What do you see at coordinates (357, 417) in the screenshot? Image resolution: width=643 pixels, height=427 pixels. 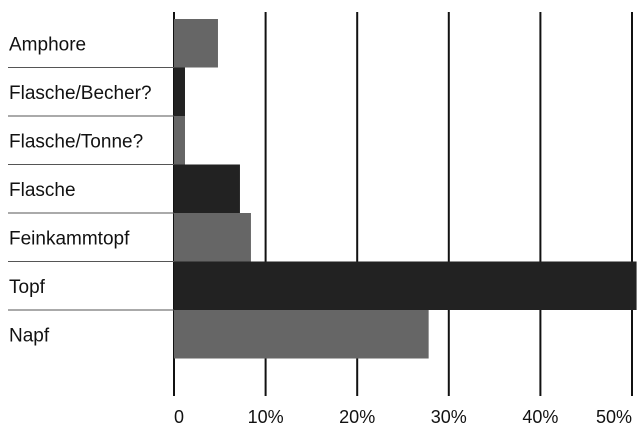 I see `x-tick-label-2: 20%` at bounding box center [357, 417].